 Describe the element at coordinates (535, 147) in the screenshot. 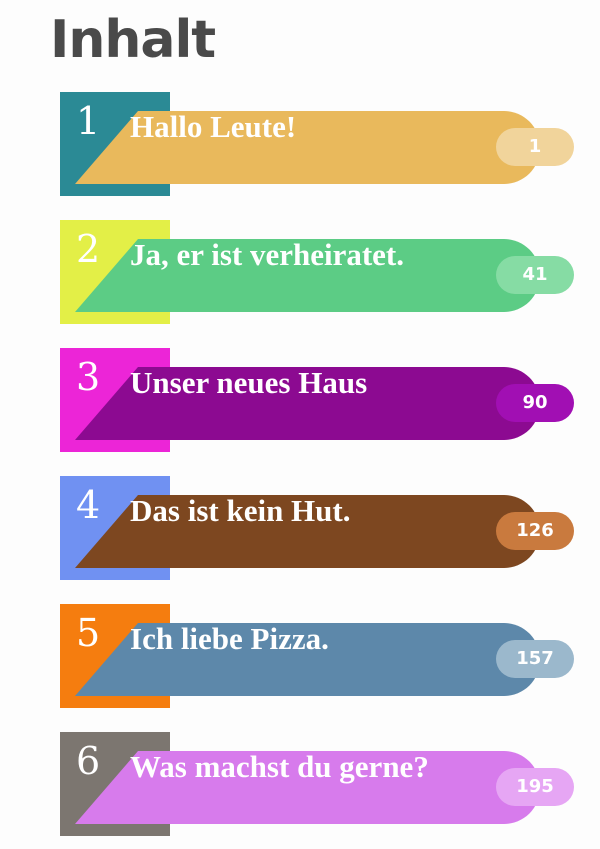

I see `page-number-badge: 1` at that location.